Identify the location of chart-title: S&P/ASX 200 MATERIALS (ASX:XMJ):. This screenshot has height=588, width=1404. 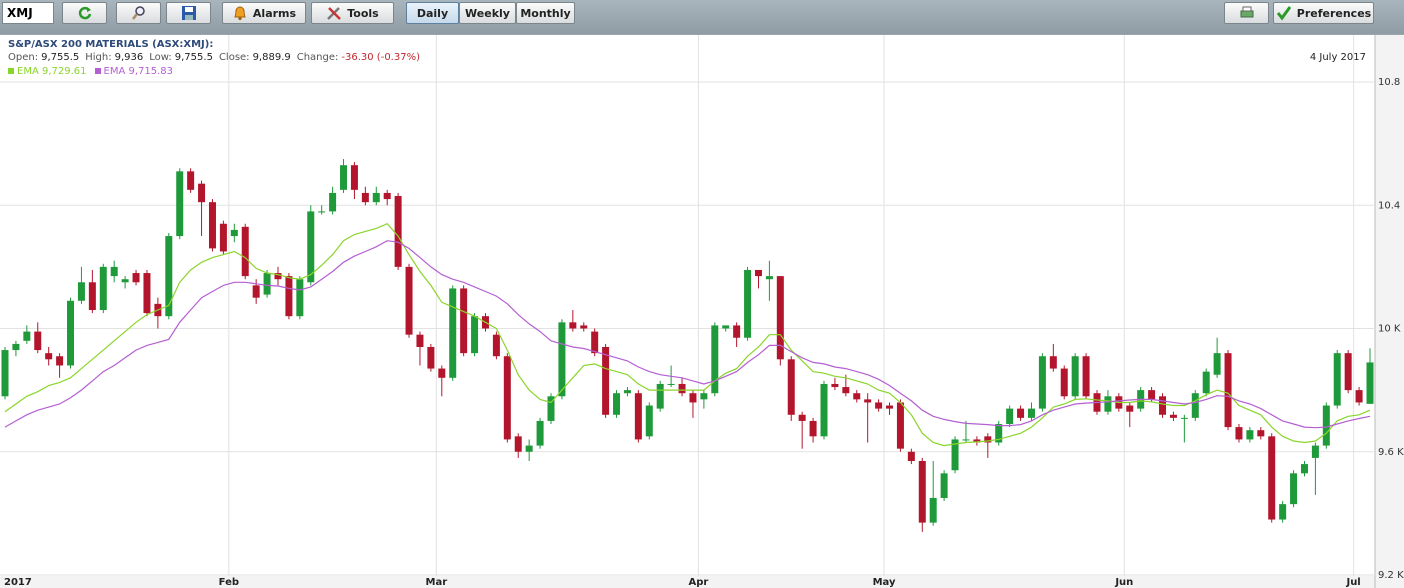
(111, 44).